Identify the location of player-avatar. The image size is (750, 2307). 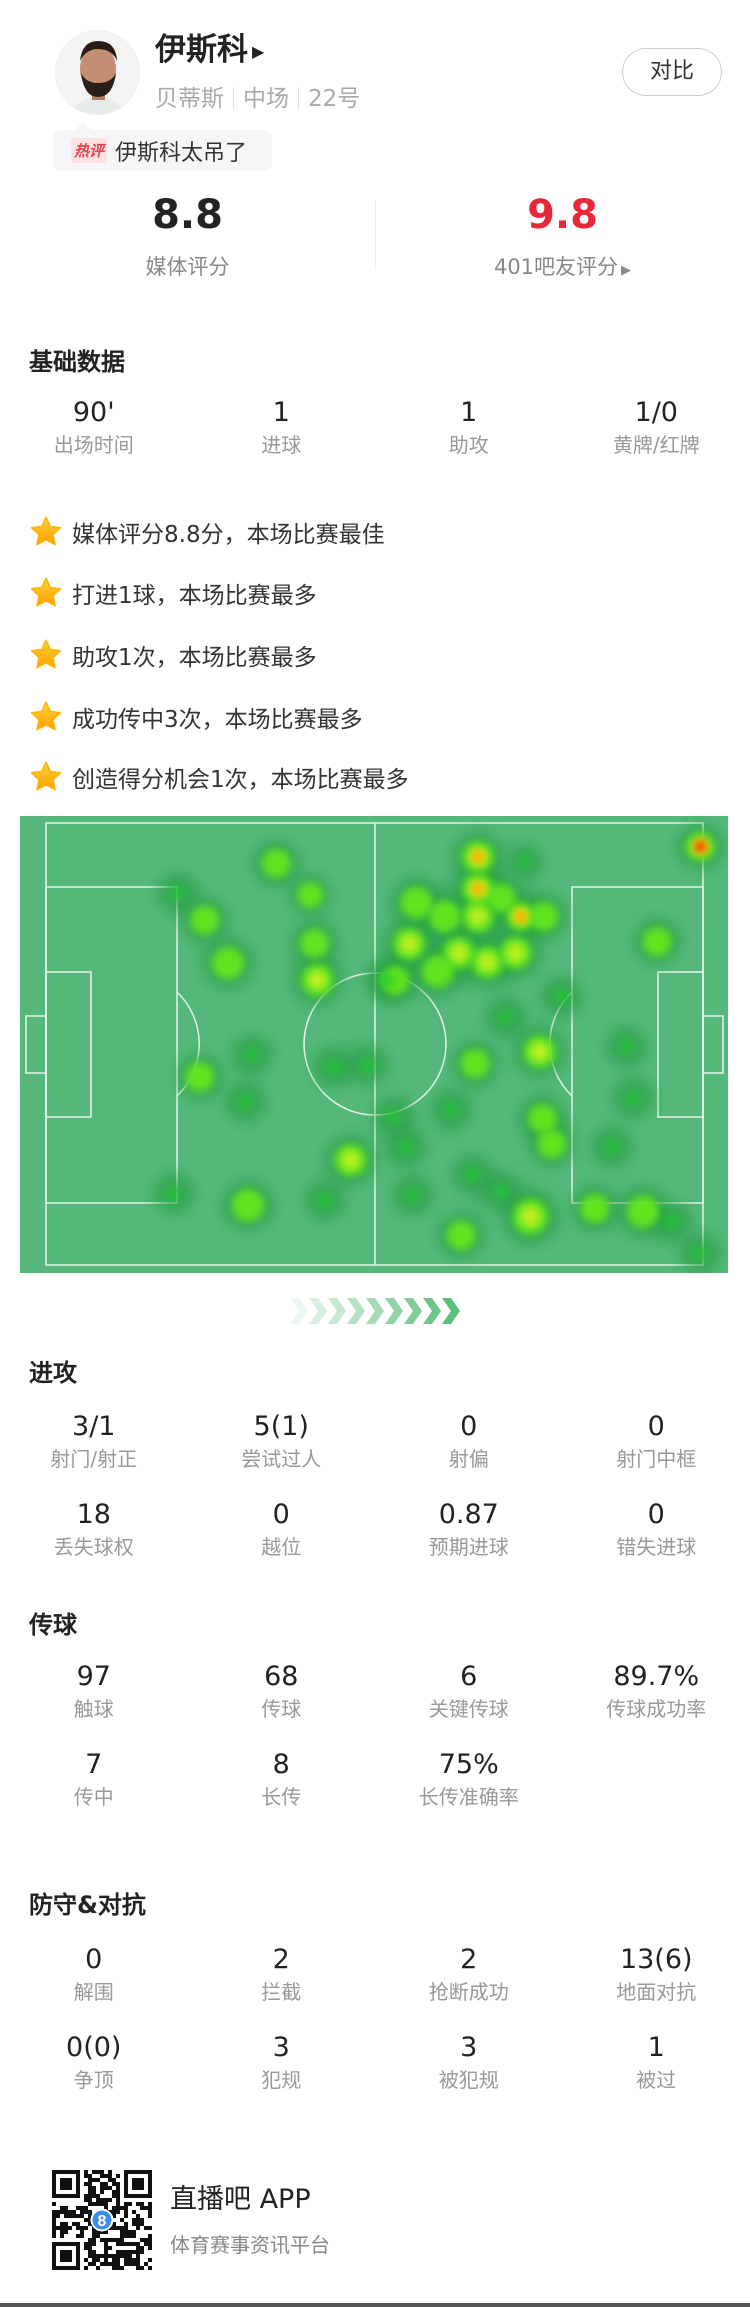
(97, 72).